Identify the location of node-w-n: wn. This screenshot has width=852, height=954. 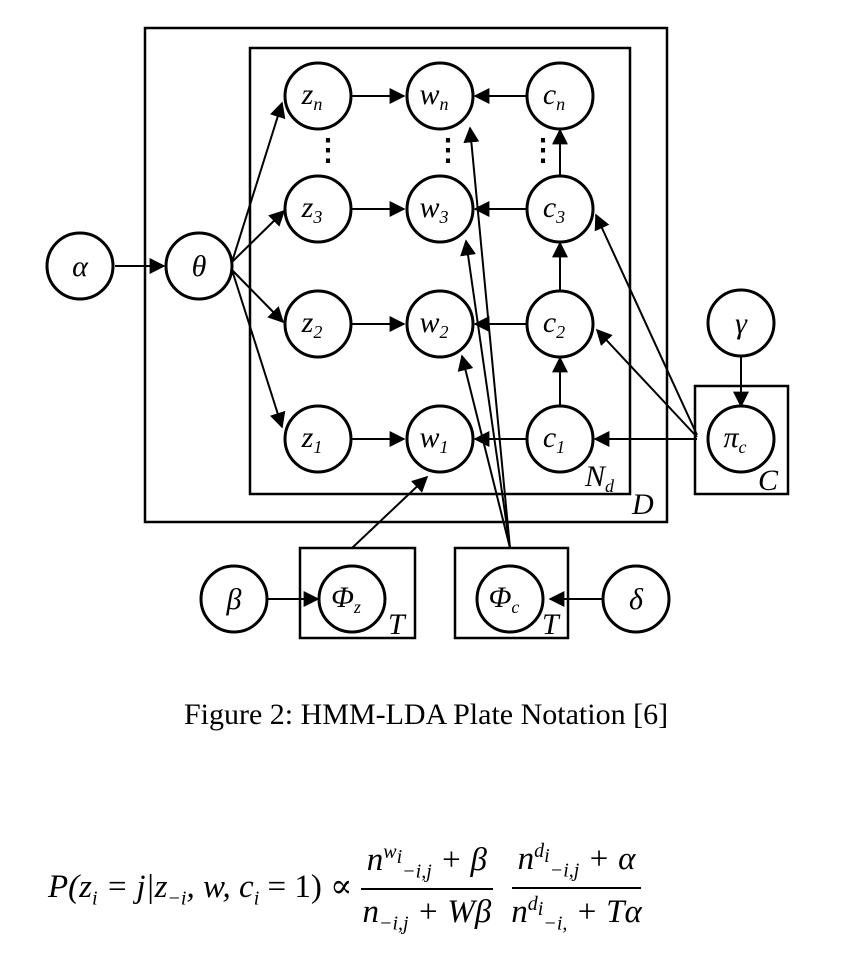
(440, 96).